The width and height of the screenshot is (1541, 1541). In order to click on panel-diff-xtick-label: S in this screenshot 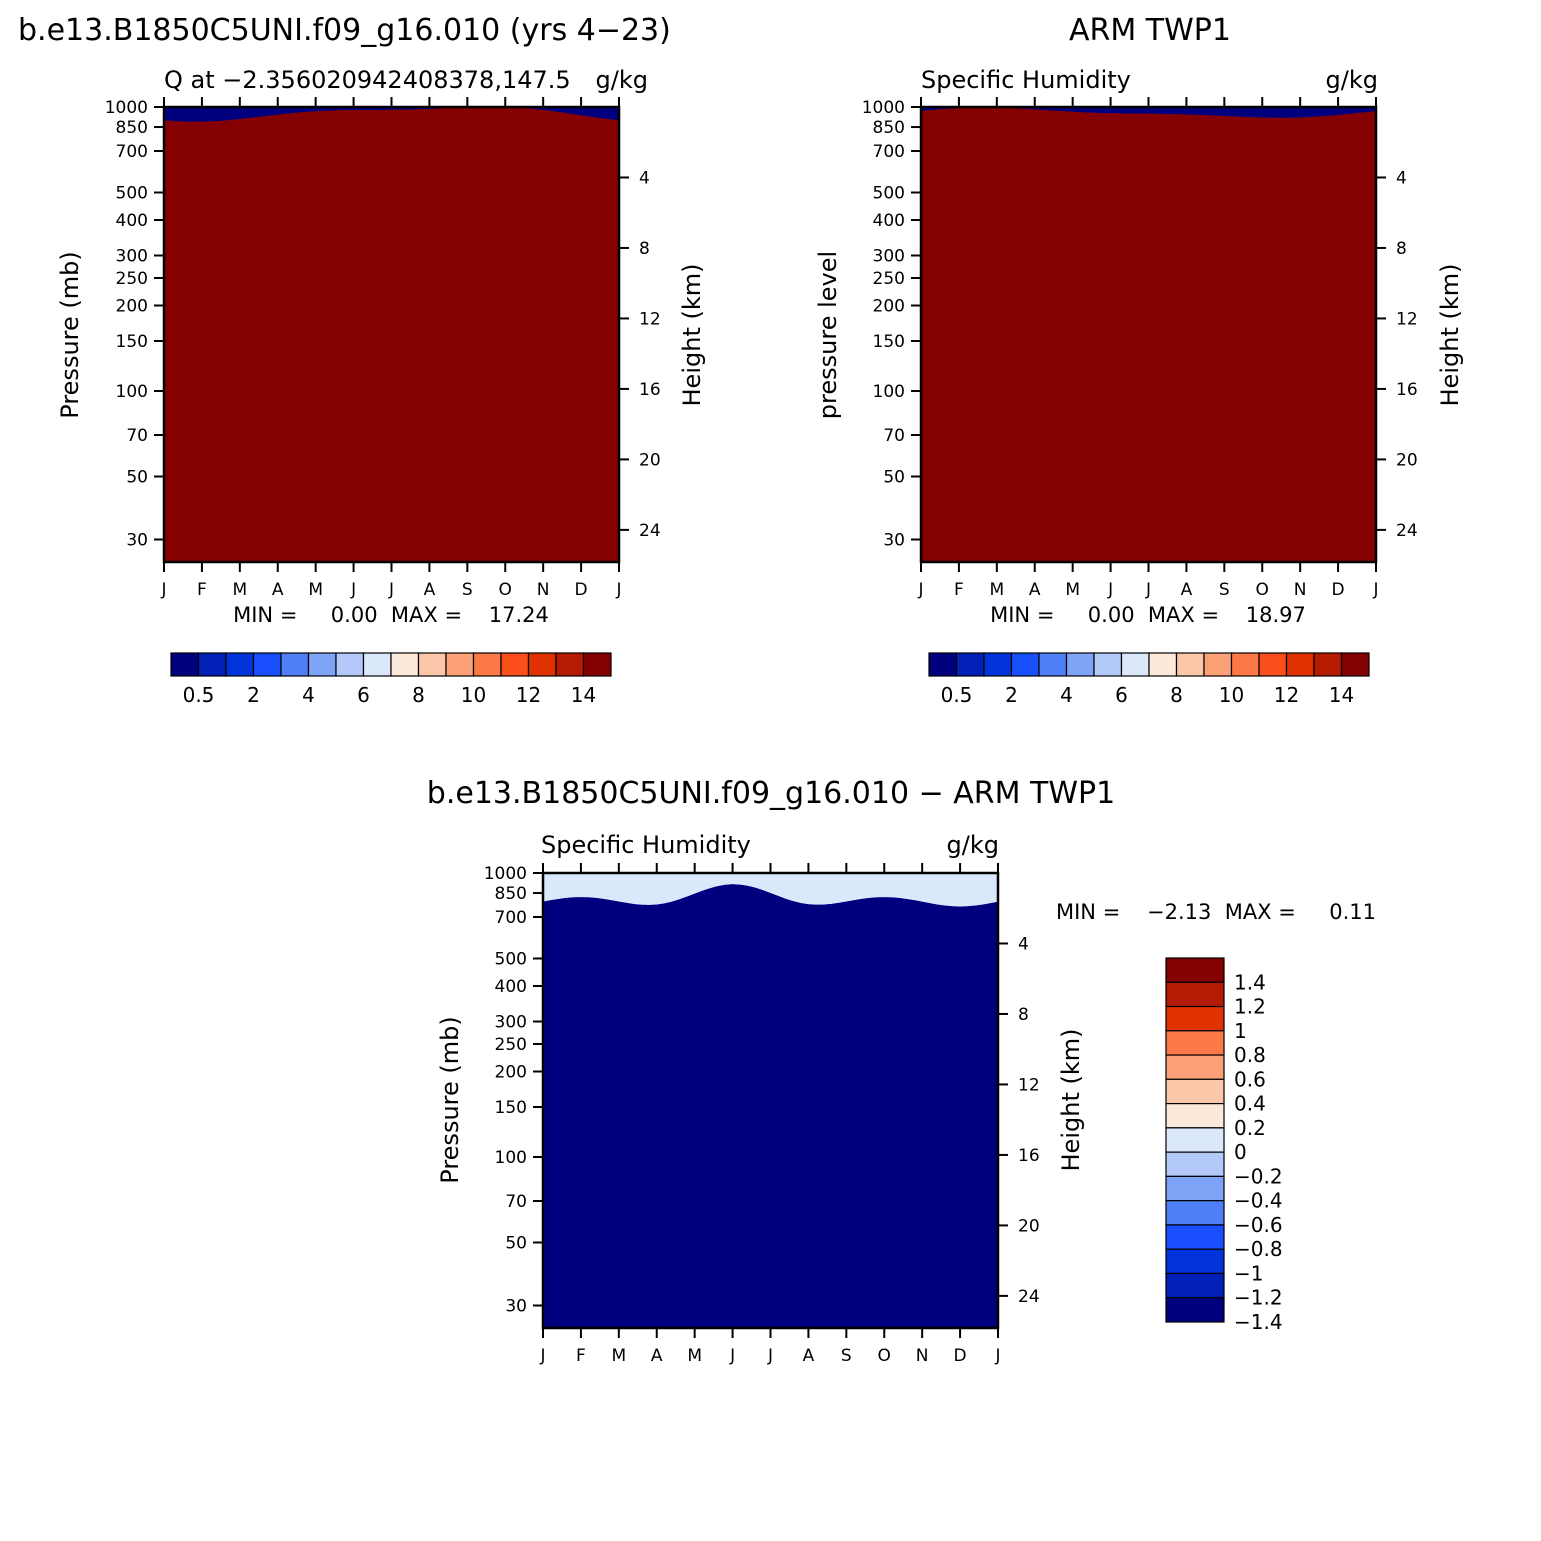, I will do `click(846, 1356)`.